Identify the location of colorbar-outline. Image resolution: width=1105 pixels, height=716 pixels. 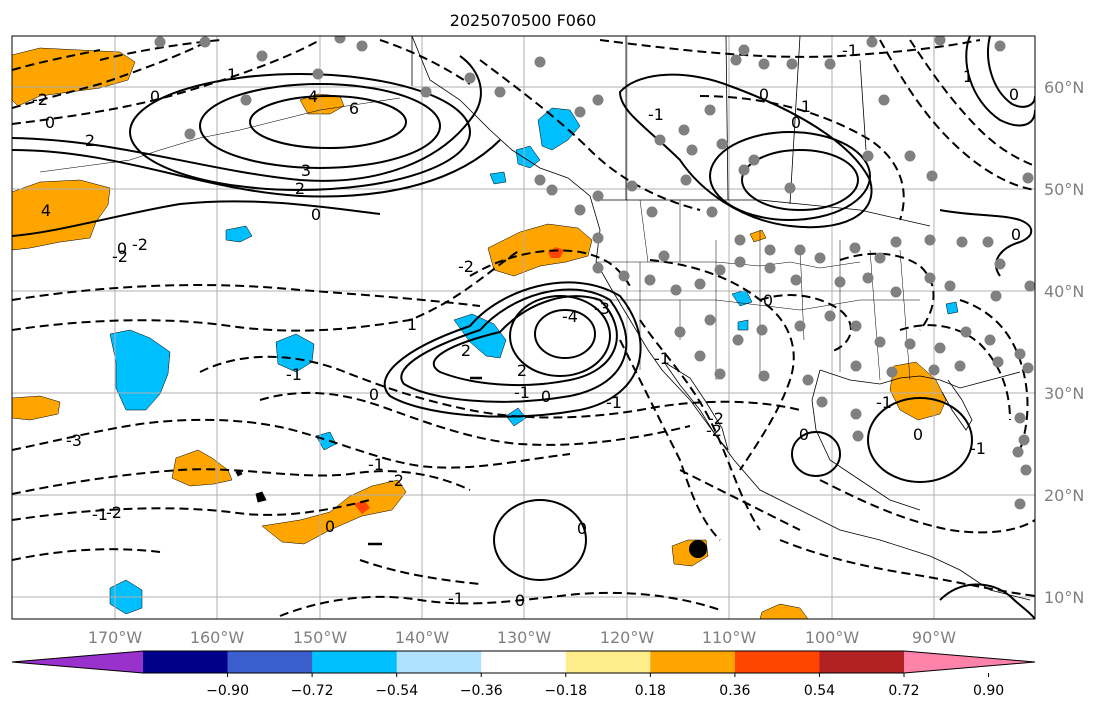
(523, 662).